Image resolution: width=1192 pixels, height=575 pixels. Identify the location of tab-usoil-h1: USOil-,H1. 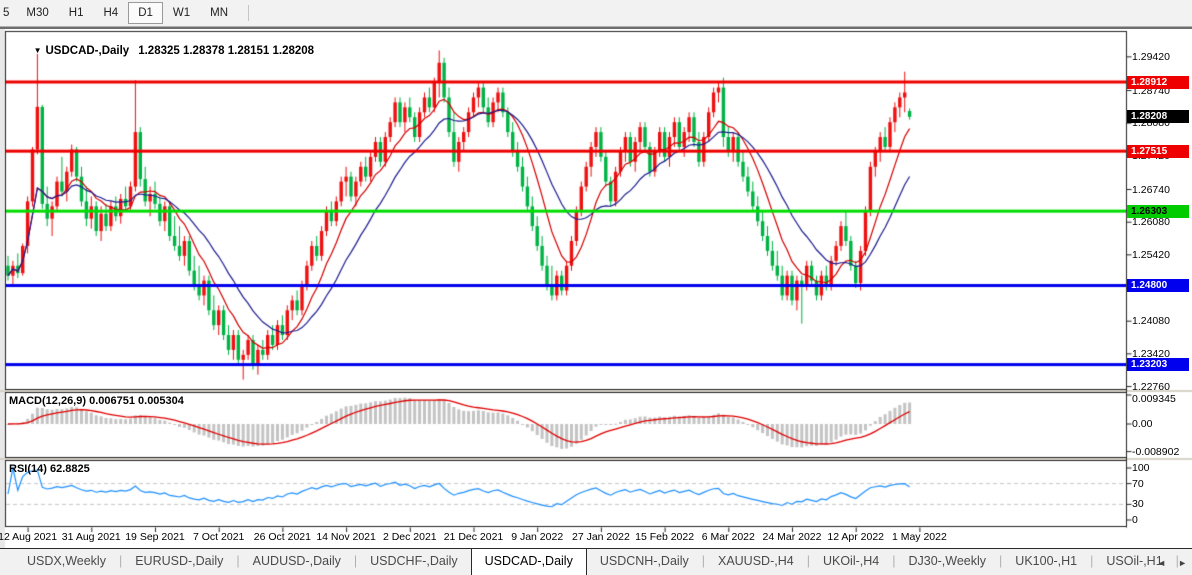
(1134, 561).